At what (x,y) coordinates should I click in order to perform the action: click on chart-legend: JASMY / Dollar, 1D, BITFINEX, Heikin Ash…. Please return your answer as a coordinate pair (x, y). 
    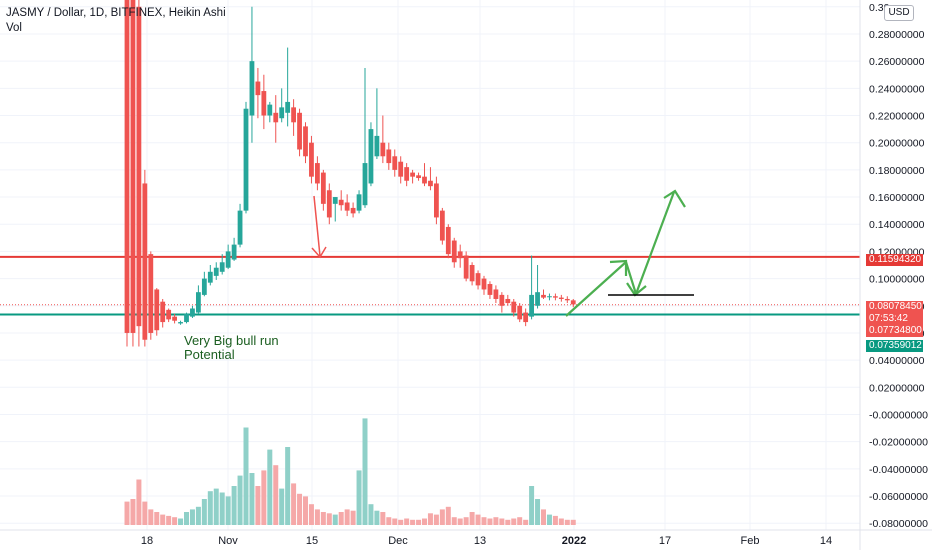
    Looking at the image, I should click on (116, 21).